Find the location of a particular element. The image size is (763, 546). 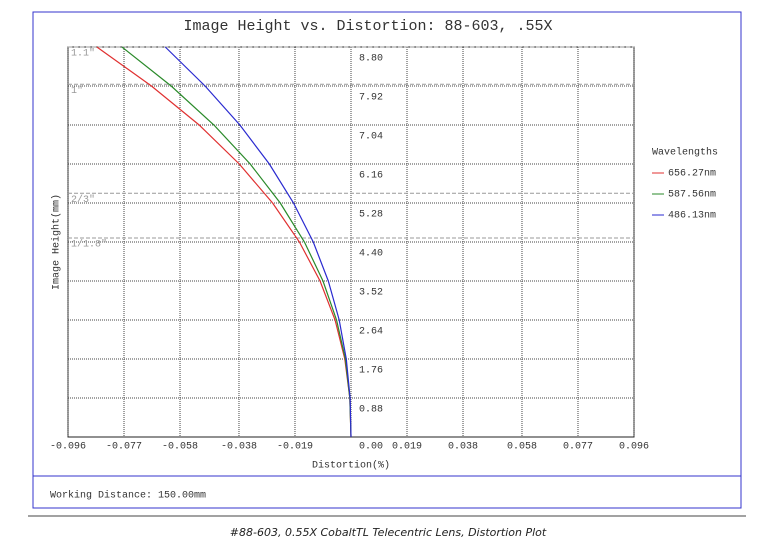

sensor-label: 2/3" is located at coordinates (83, 200).